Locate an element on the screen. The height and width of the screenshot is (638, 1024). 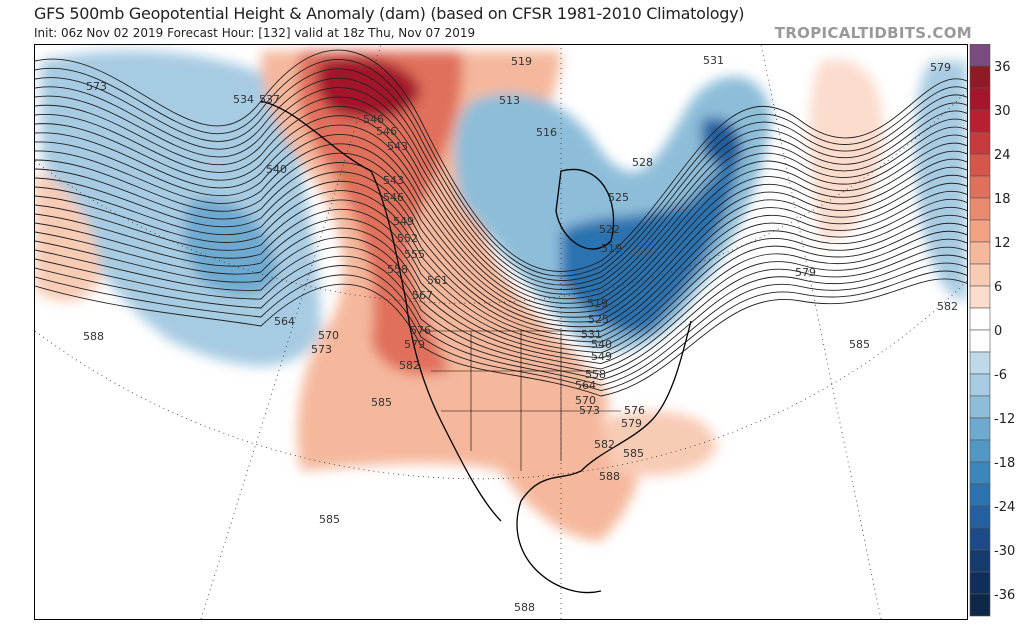
contour-label: 576 is located at coordinates (420, 330).